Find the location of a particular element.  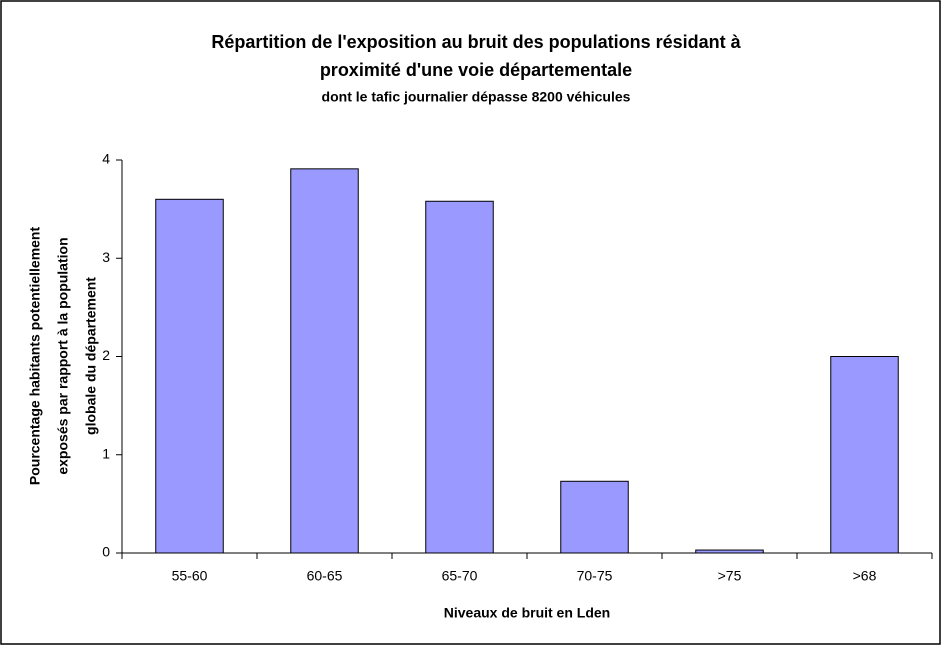

y-axis-label-line: Pourcentage habitants potentiellement is located at coordinates (35, 356).